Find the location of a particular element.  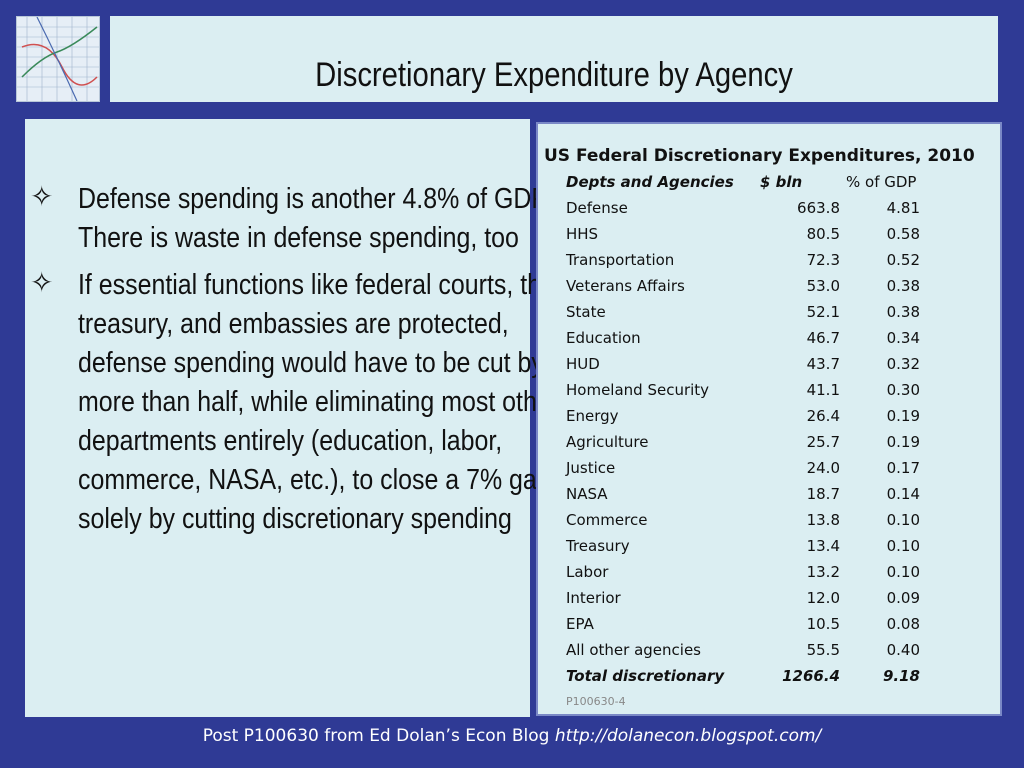

header-gdp: % of GDP is located at coordinates (881, 182).